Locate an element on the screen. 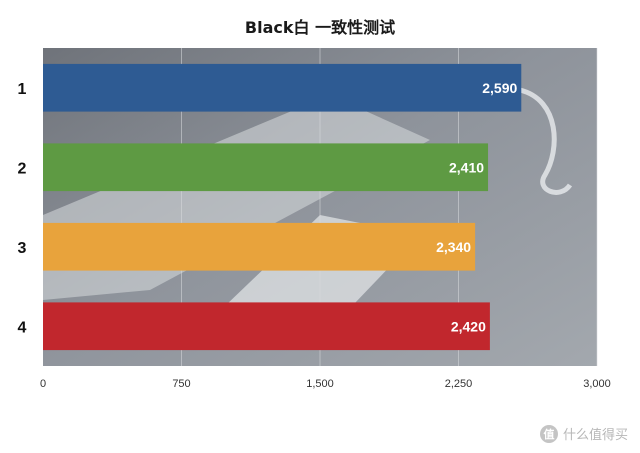  x-tick-label: 2,250 is located at coordinates (459, 384).